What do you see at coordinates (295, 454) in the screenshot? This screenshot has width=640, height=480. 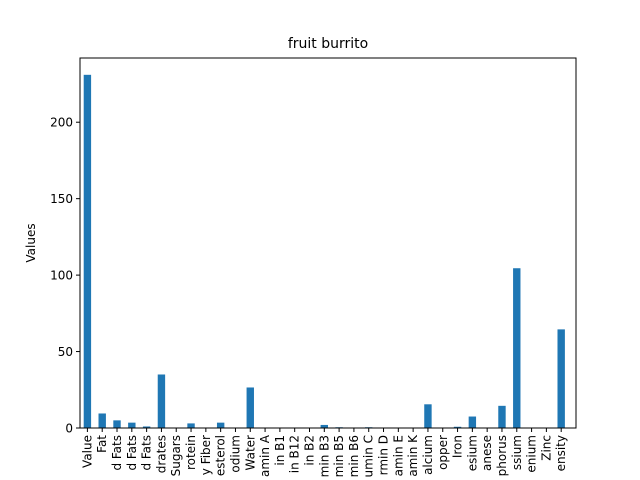 I see `x-tick-label-14: in B12` at bounding box center [295, 454].